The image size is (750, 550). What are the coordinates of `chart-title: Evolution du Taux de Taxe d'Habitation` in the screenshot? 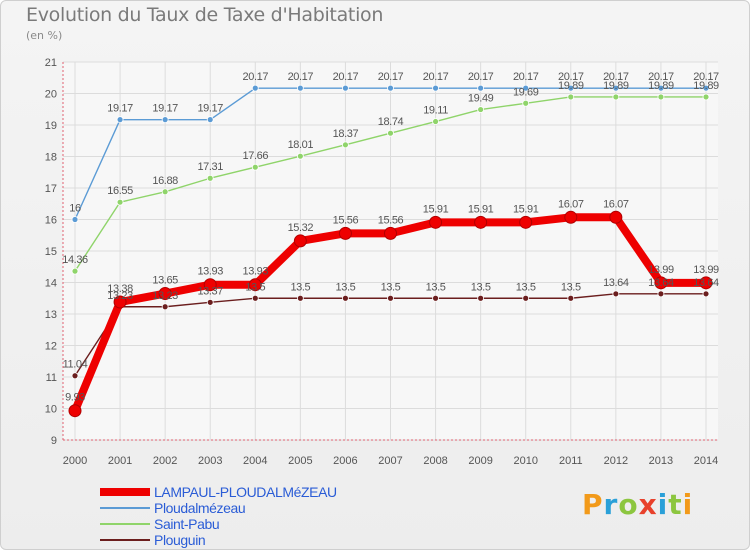 It's located at (205, 15).